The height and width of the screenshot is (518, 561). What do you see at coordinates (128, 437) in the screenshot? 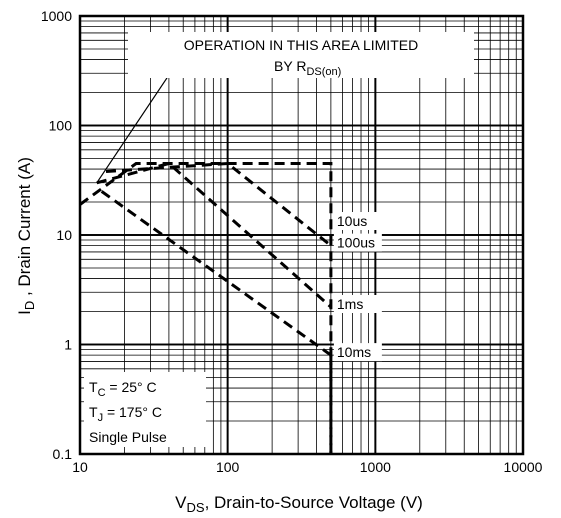
I see `condition-pulse: Single Pulse` at bounding box center [128, 437].